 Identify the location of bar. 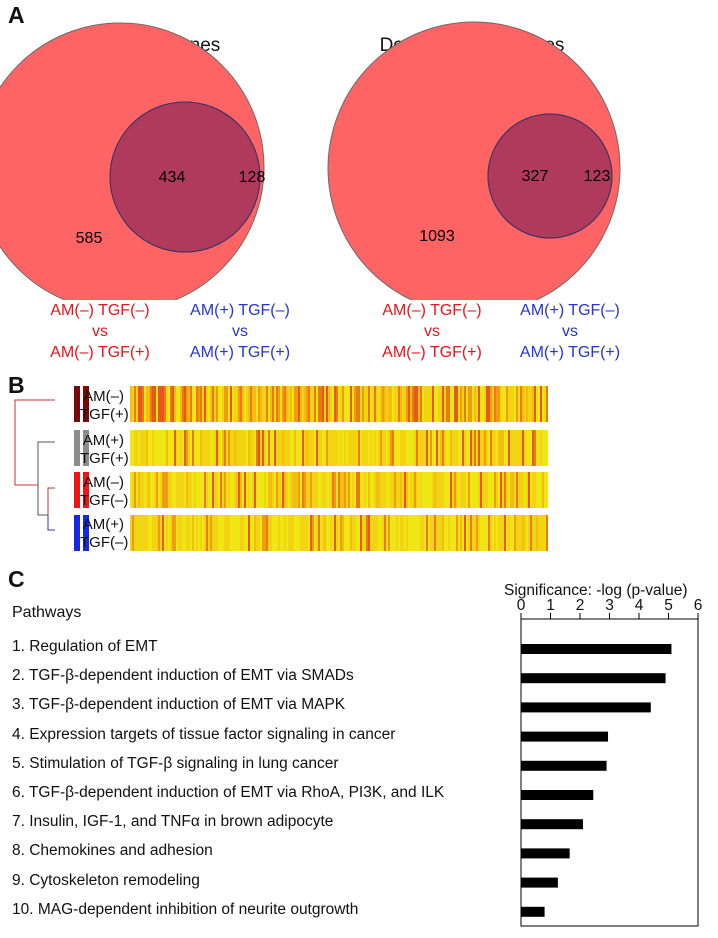
(552, 824).